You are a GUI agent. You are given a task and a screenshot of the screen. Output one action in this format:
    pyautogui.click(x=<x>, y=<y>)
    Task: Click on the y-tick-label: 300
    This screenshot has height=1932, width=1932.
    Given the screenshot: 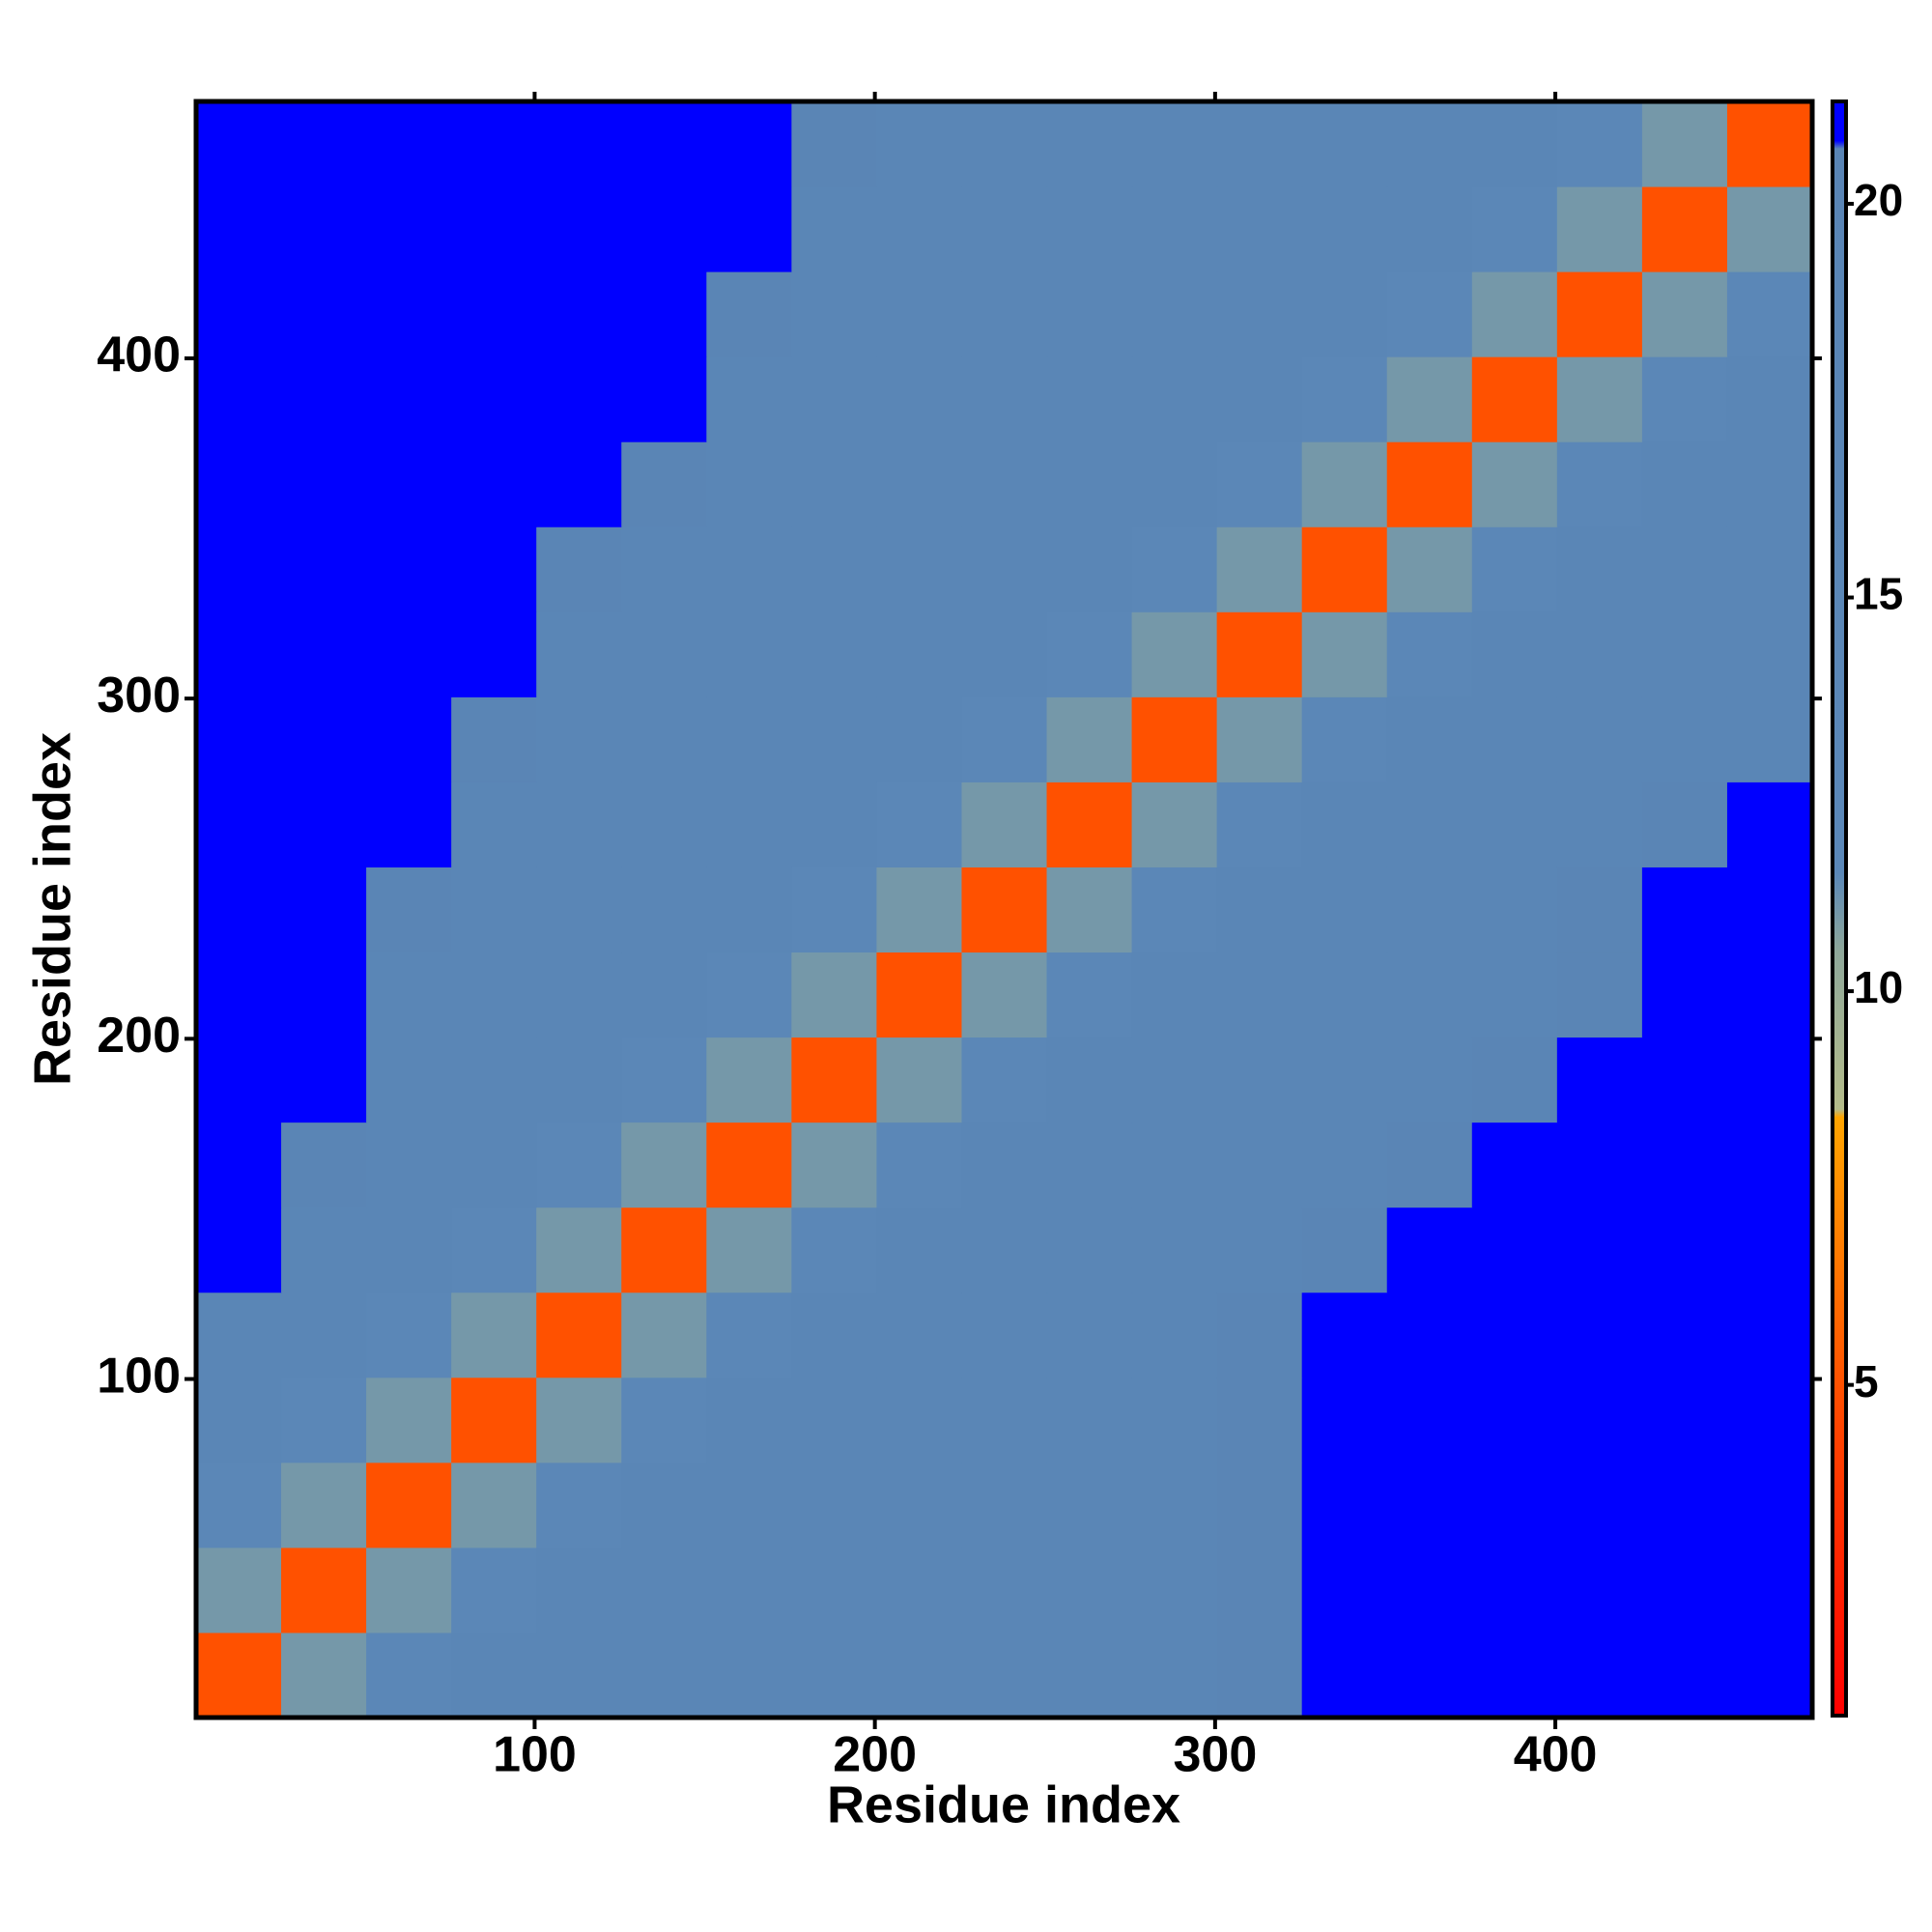 What is the action you would take?
    pyautogui.click(x=139, y=696)
    